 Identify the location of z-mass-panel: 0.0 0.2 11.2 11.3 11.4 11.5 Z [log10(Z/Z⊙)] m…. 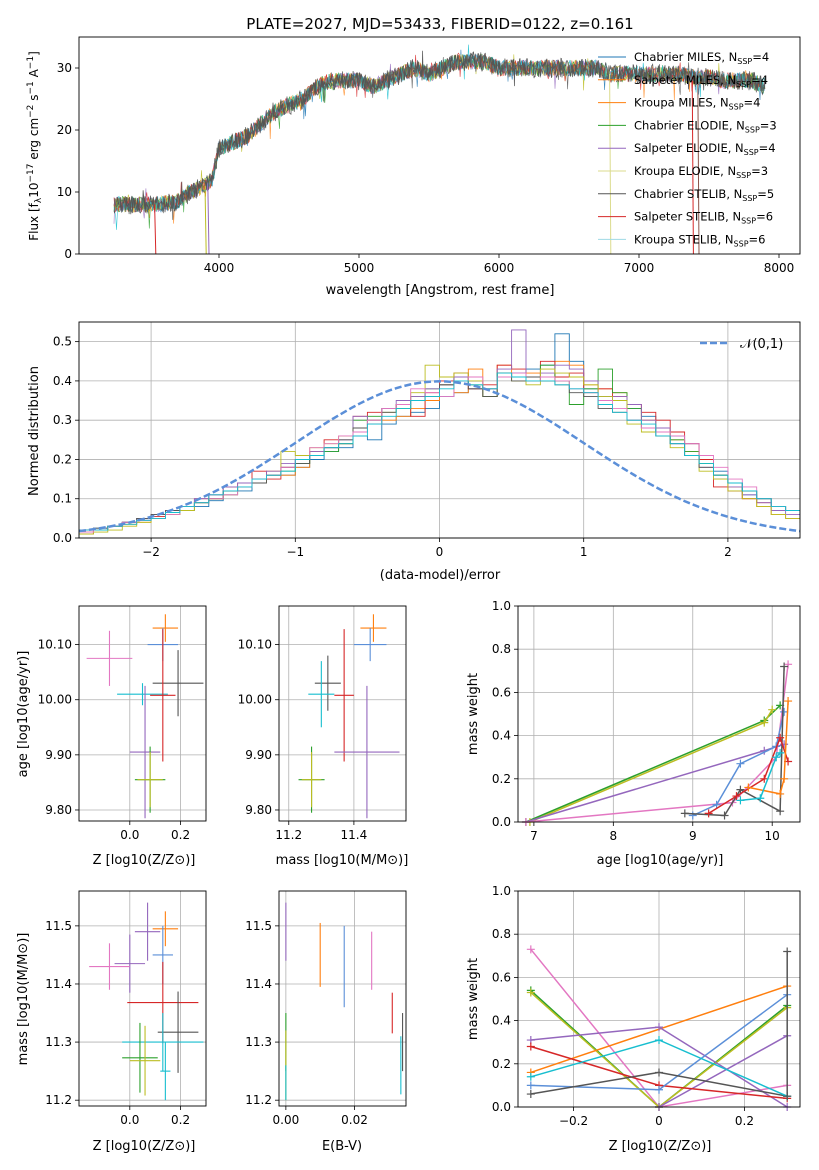
(111, 1022).